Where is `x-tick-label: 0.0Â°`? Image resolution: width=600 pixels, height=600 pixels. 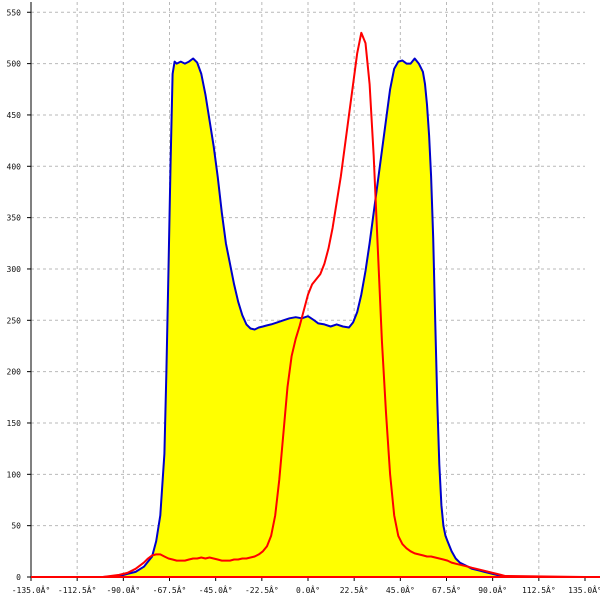
x-tick-label: 0.0Â° is located at coordinates (308, 589).